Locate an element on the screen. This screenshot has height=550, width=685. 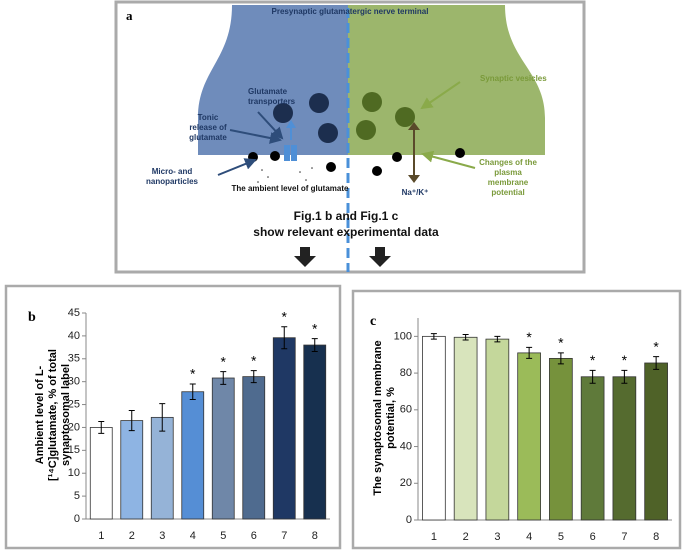
y-tick-label: 25 is located at coordinates (74, 404).